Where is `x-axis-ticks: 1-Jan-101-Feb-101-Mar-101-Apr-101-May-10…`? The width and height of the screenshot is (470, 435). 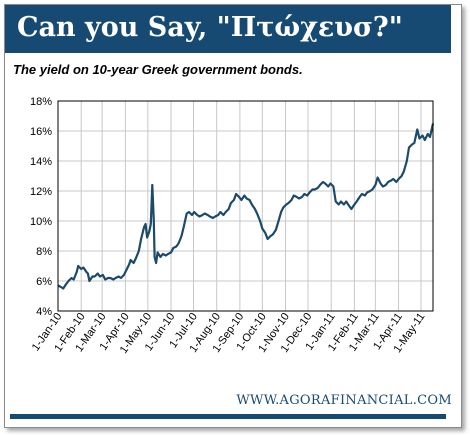 x-axis-ticks: 1-Jan-101-Feb-101-Mar-101-Apr-101-May-10… is located at coordinates (229, 333).